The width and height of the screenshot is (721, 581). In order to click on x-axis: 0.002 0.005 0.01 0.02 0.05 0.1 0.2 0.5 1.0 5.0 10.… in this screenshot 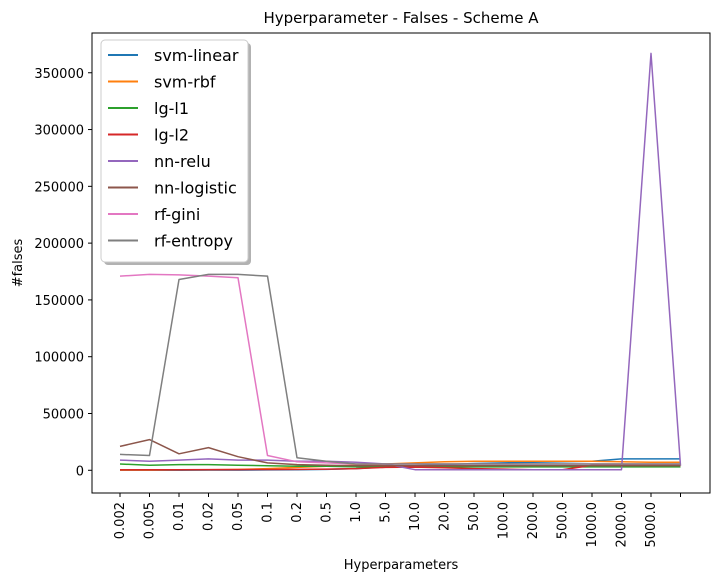, I will do `click(397, 520)`.